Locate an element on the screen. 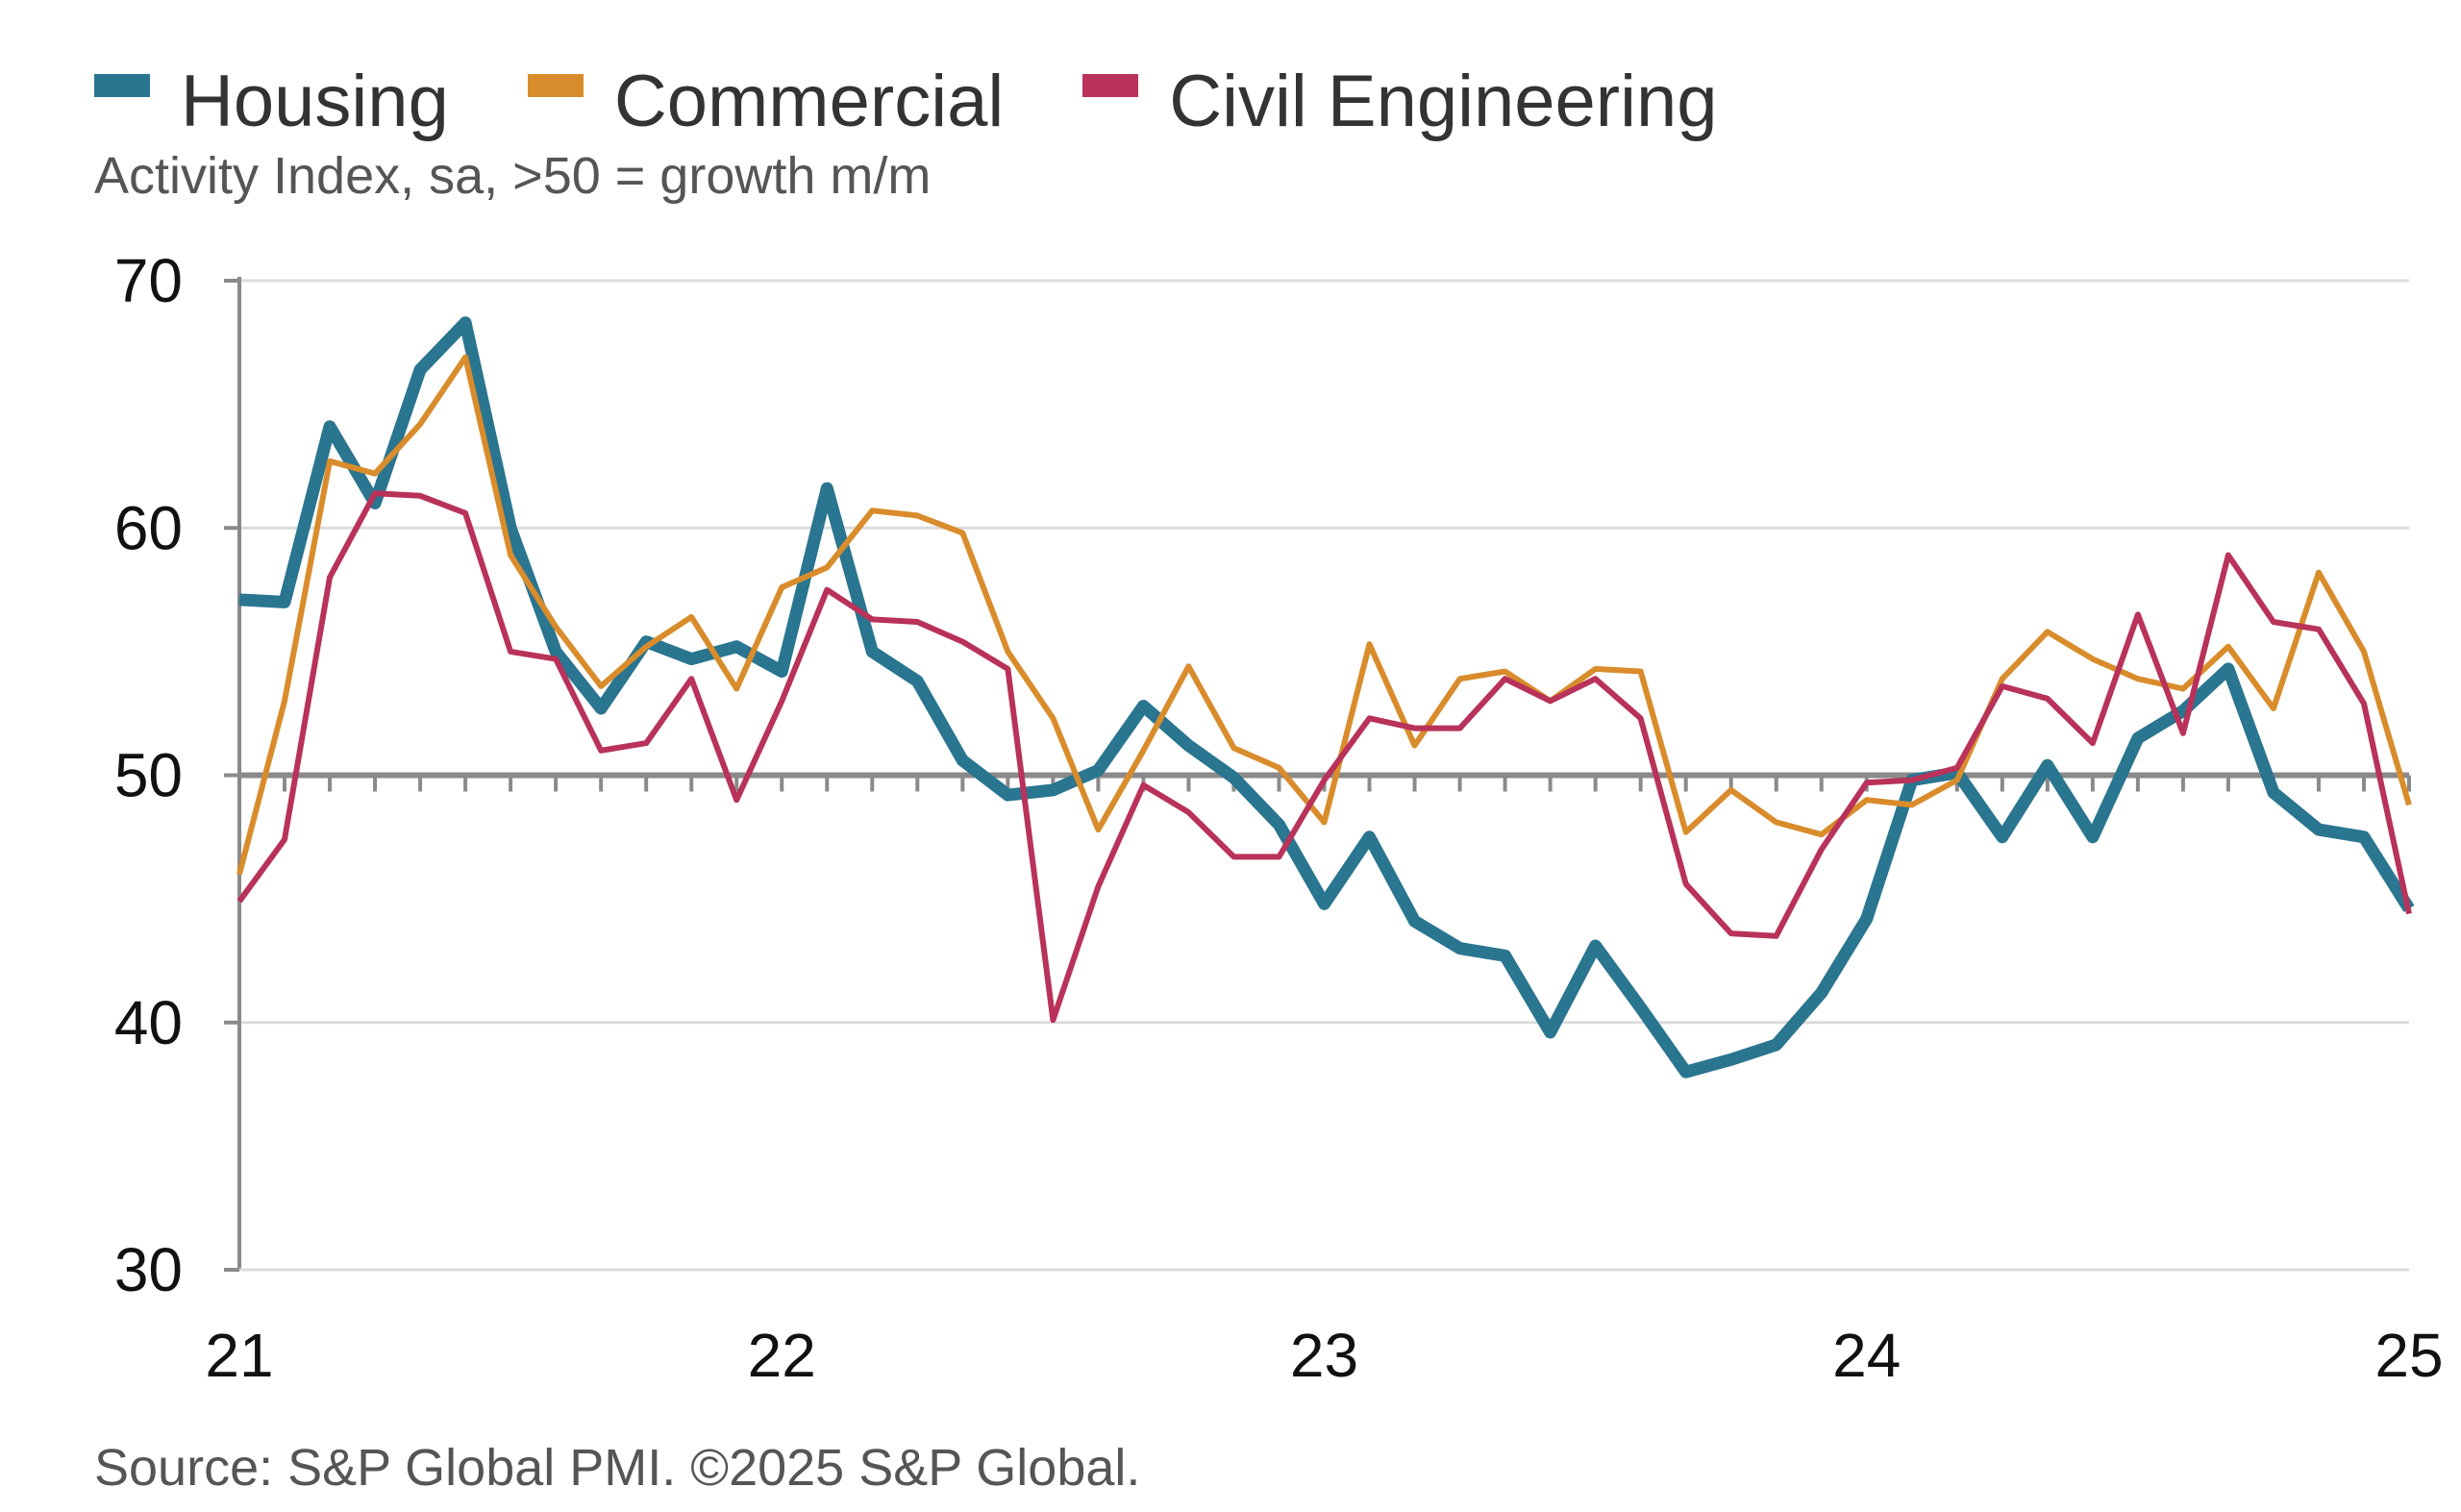 Image resolution: width=2461 pixels, height=1512 pixels. x-tick-label: 24 is located at coordinates (1866, 1355).